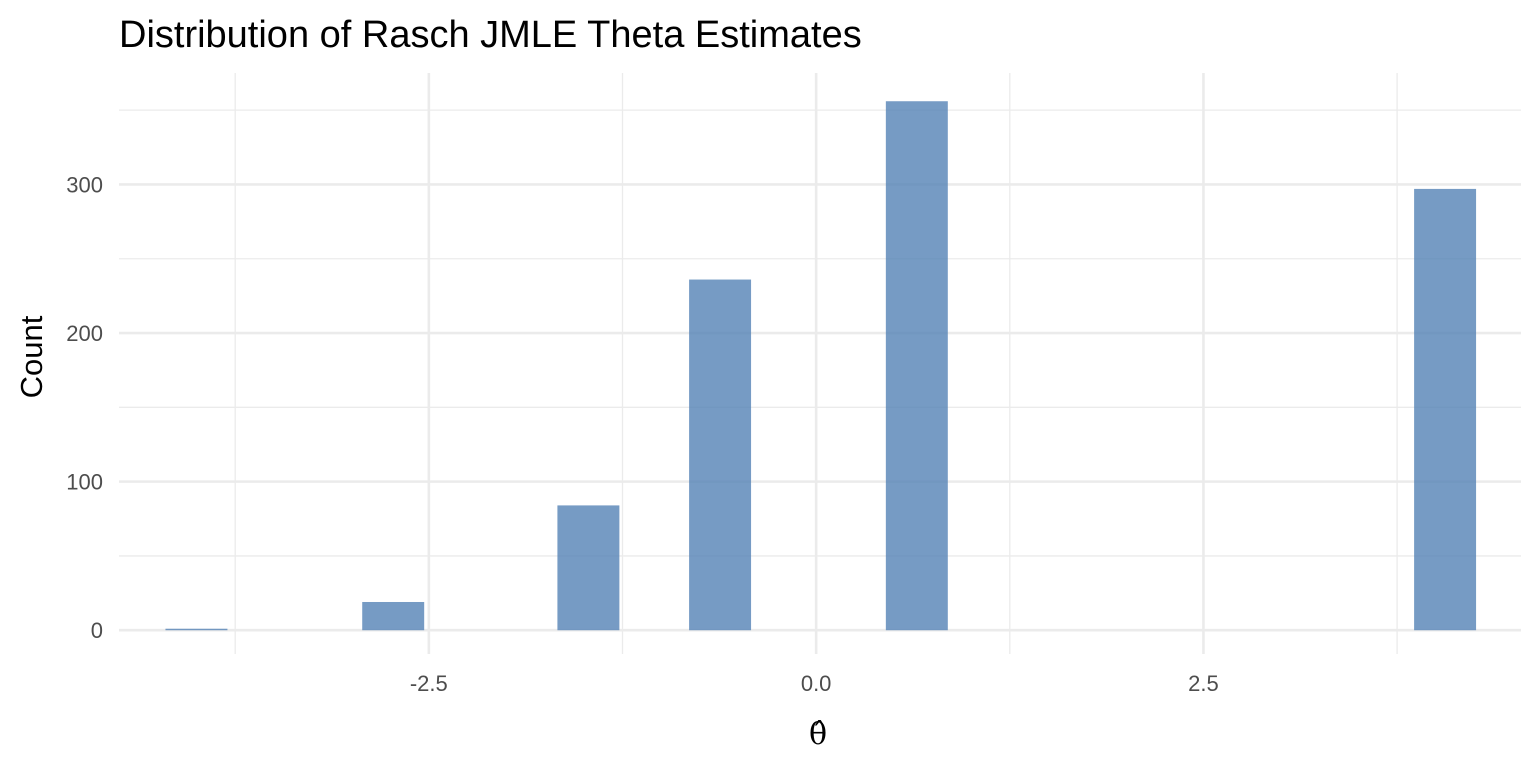  I want to click on y-tick-label: 200, so click(84, 333).